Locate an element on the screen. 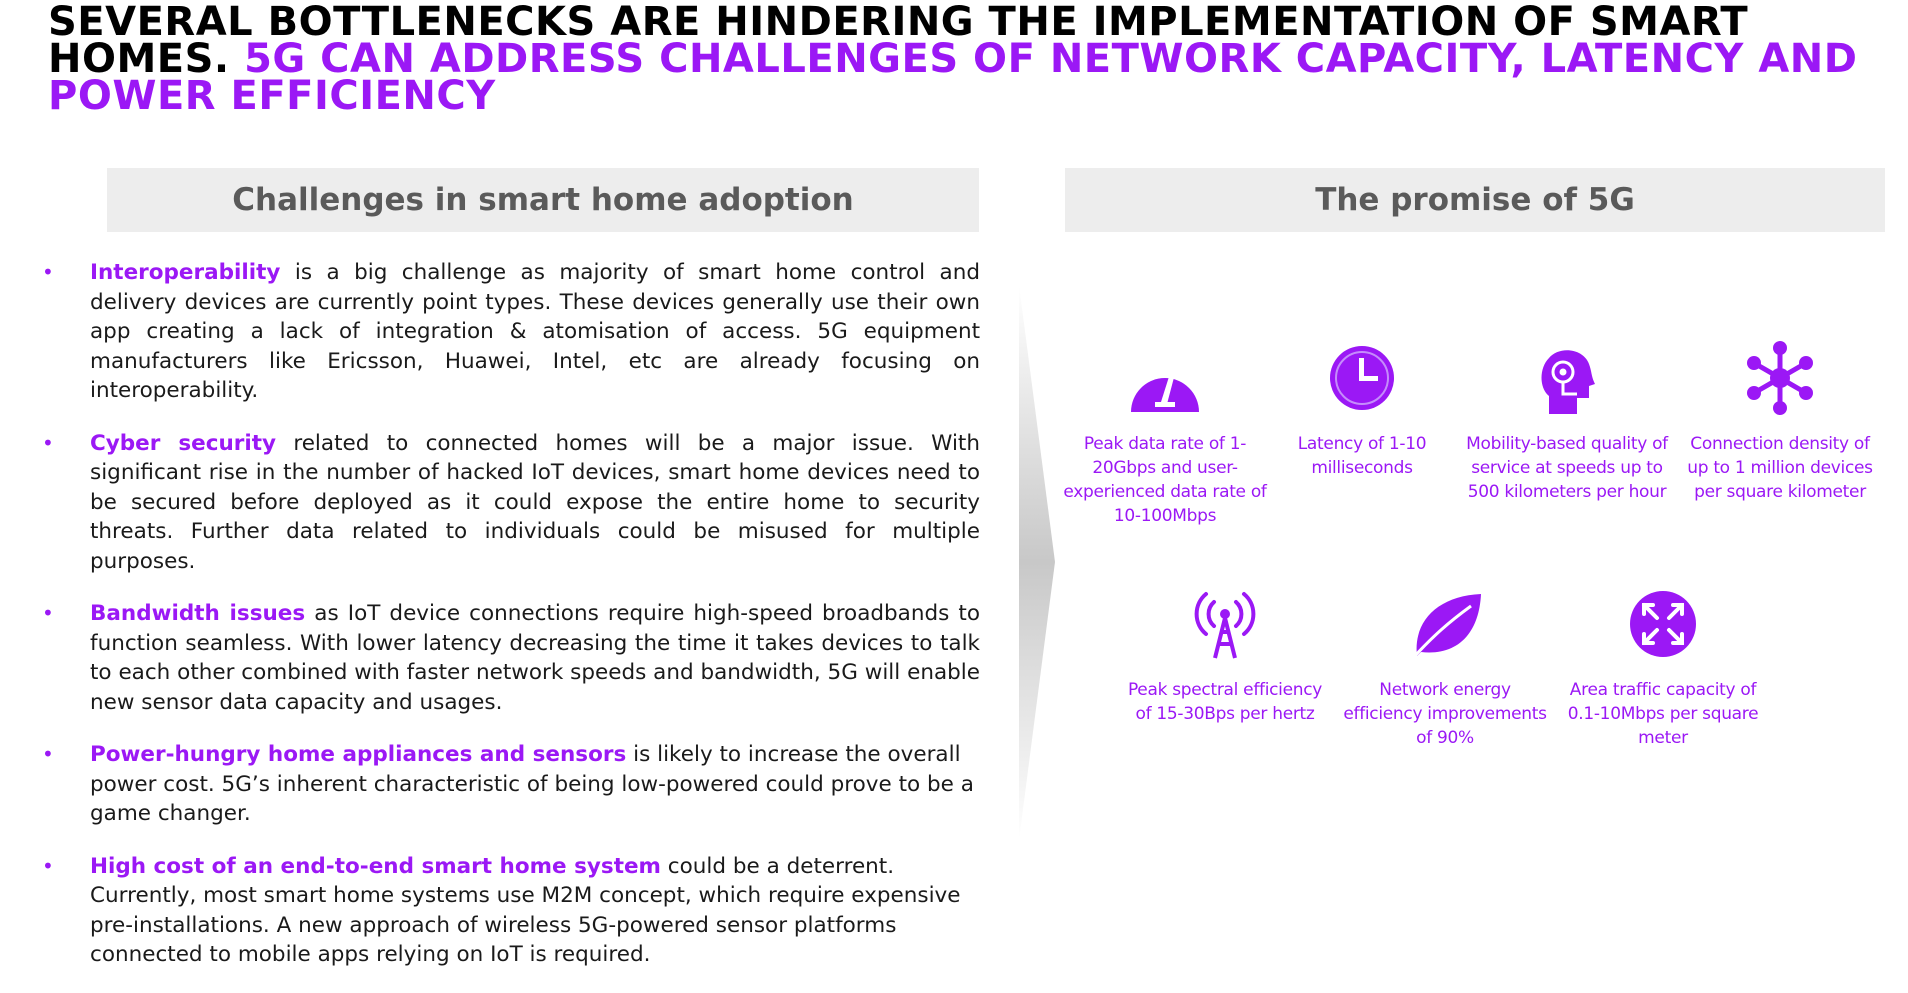  challenge-term: Interoperability is located at coordinates (185, 272).